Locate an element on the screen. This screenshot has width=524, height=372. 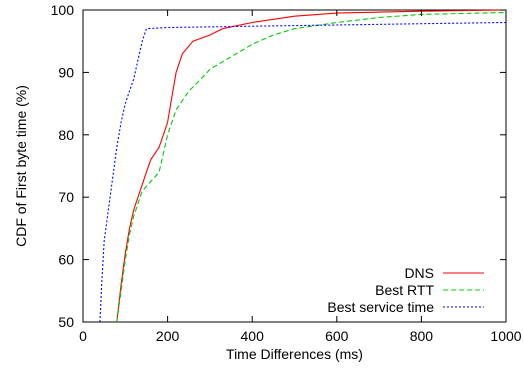
x-tick-label: 1000 is located at coordinates (505, 336).